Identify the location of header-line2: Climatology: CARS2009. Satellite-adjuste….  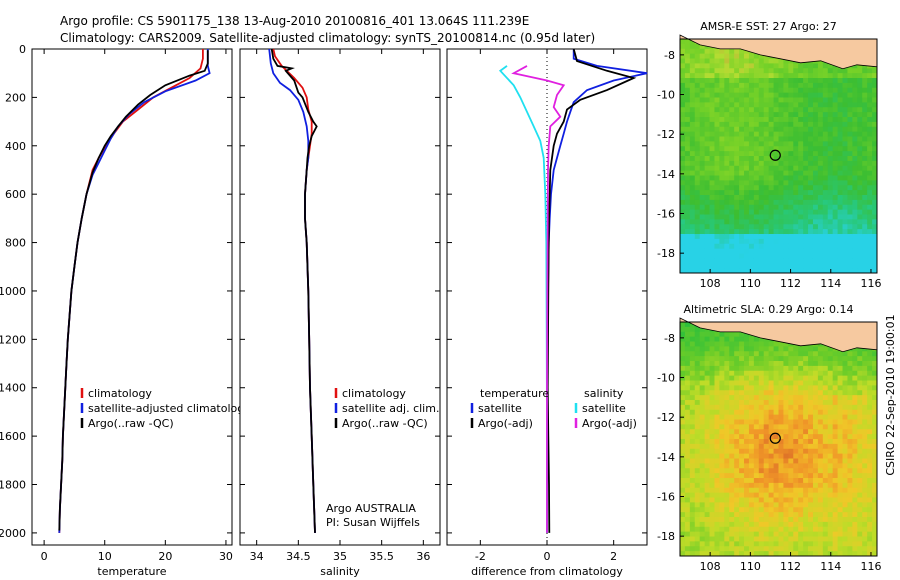
(327, 38).